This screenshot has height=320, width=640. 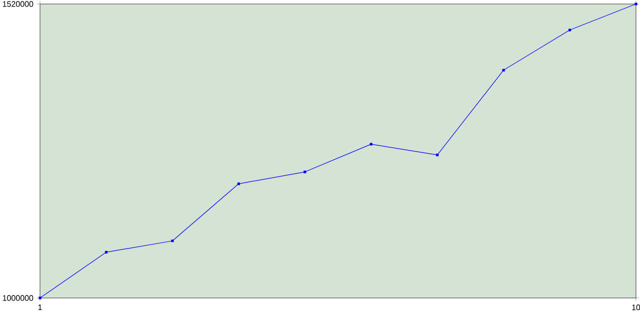 I want to click on y-tick-label: 1520000, so click(x=18, y=4).